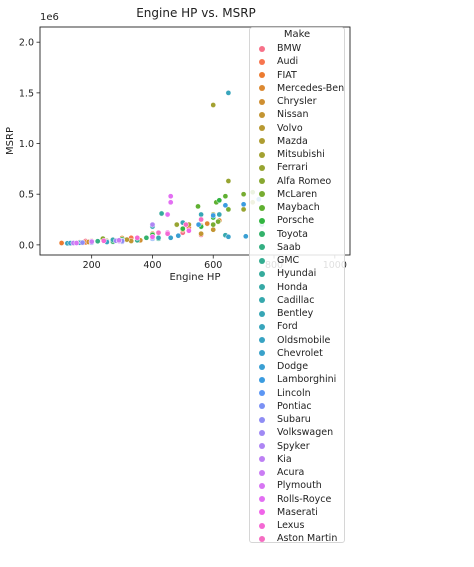 The image size is (474, 567). I want to click on x-tick-label: 200, so click(92, 265).